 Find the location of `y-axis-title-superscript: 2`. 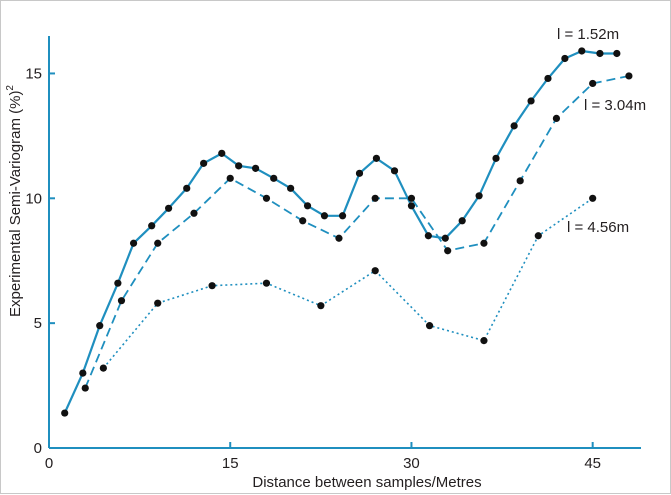

y-axis-title-superscript: 2 is located at coordinates (10, 88).